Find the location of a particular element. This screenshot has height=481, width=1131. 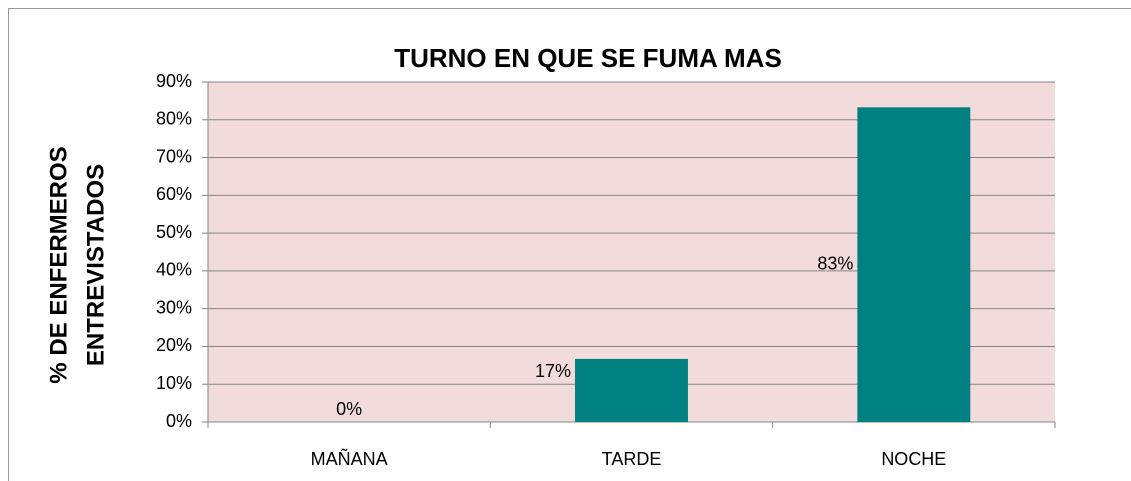

y-axis-label: ENTREVISTADOS is located at coordinates (95, 265).